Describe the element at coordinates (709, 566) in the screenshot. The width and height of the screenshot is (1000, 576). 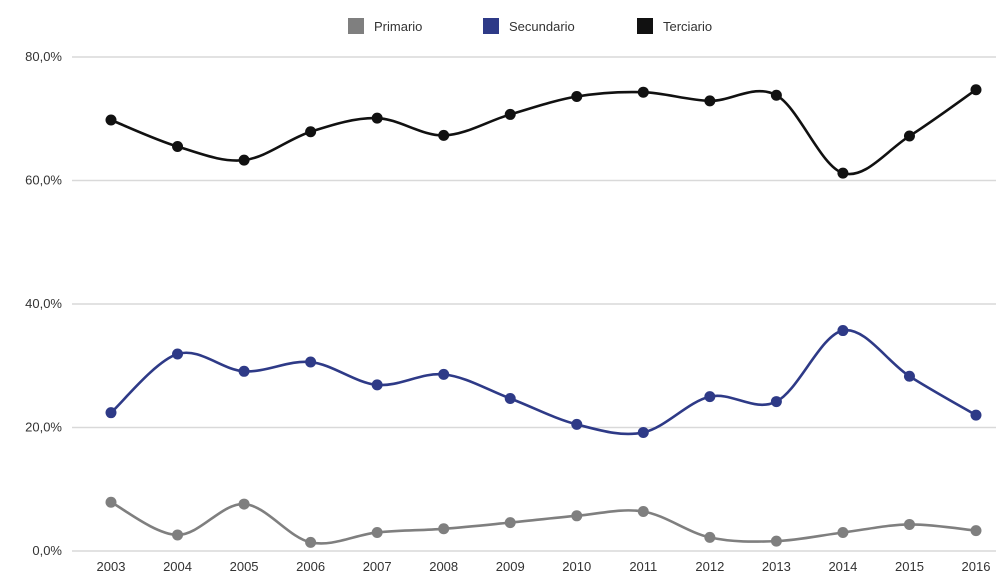
I see `x-tick-label: 2012` at that location.